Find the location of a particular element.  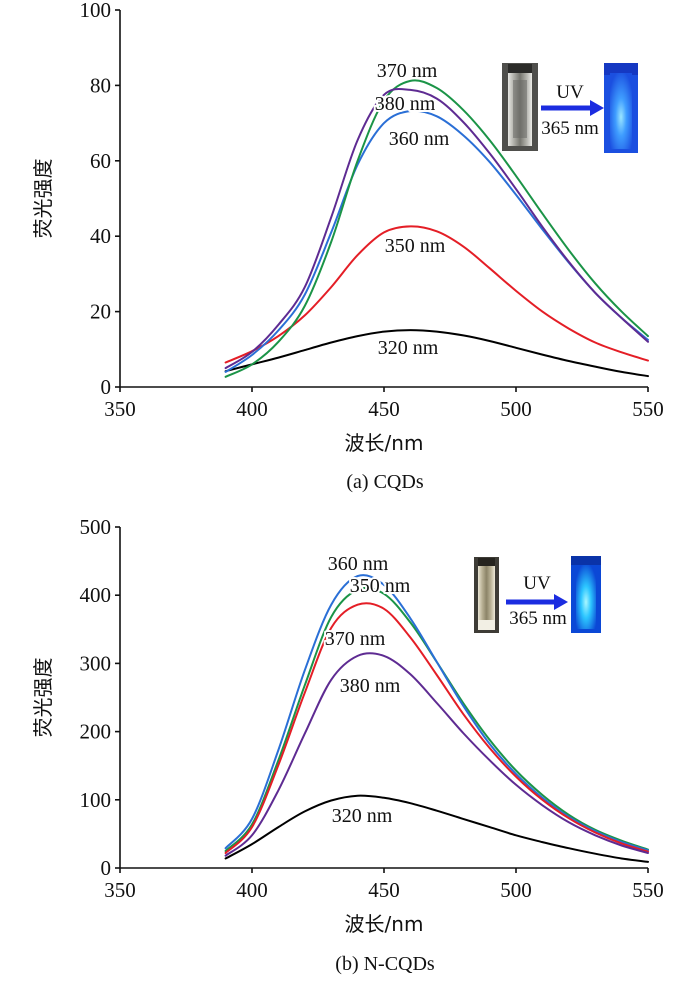

y-tick-label: 200 is located at coordinates (96, 732).